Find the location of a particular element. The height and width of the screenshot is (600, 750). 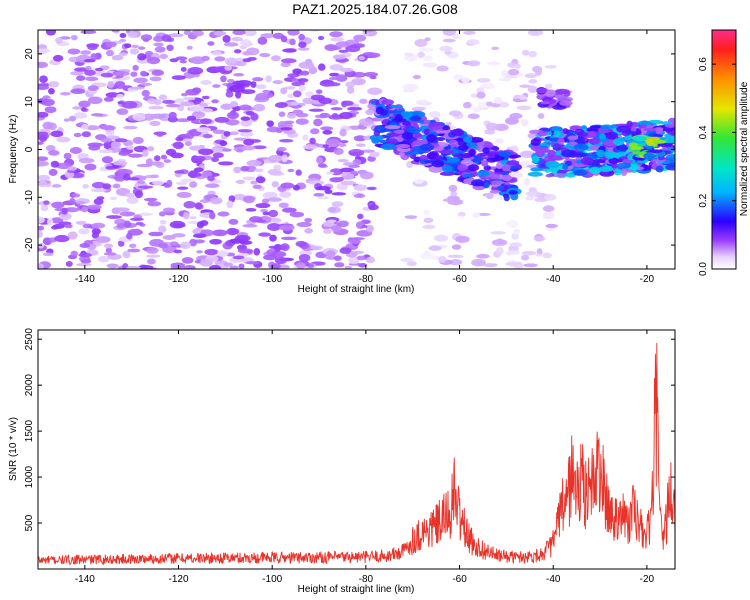

chart-title: PAZ1.2025.184.07.26.G08 is located at coordinates (375, 9).